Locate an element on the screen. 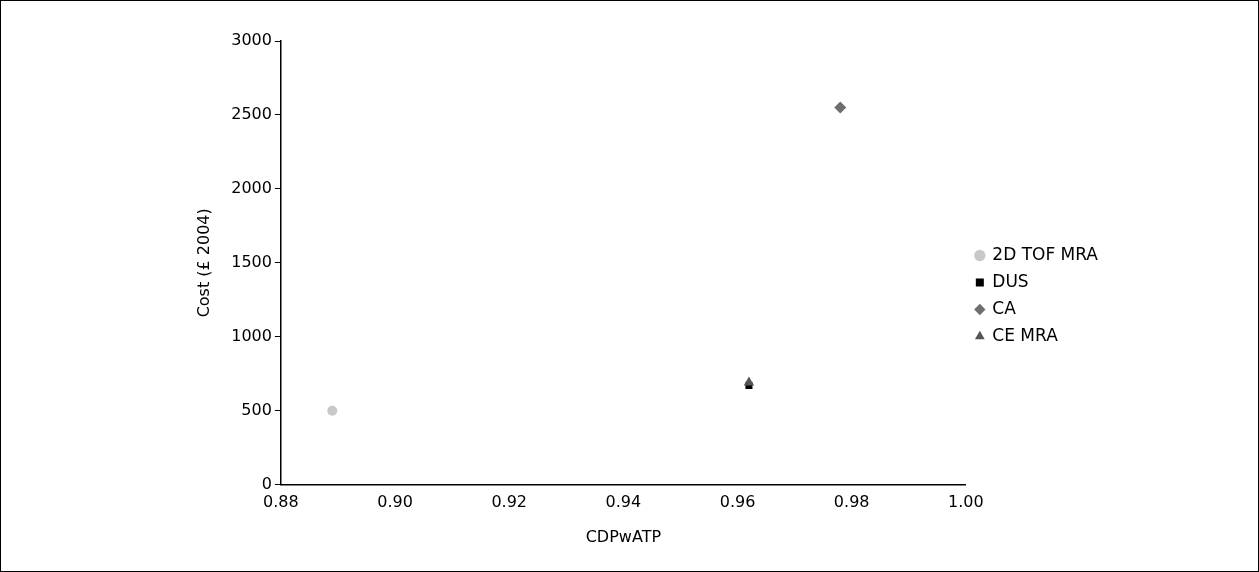 The width and height of the screenshot is (1259, 572). x-tick-label: 0.88 is located at coordinates (281, 502).